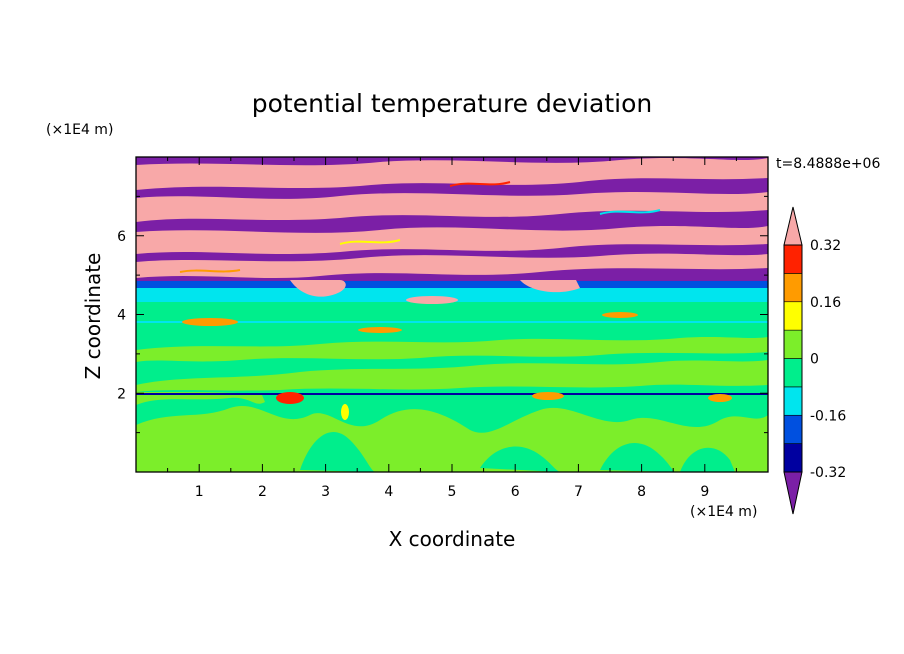 The image size is (904, 654). Describe the element at coordinates (793, 226) in the screenshot. I see `colorbar-top-arrow` at that location.